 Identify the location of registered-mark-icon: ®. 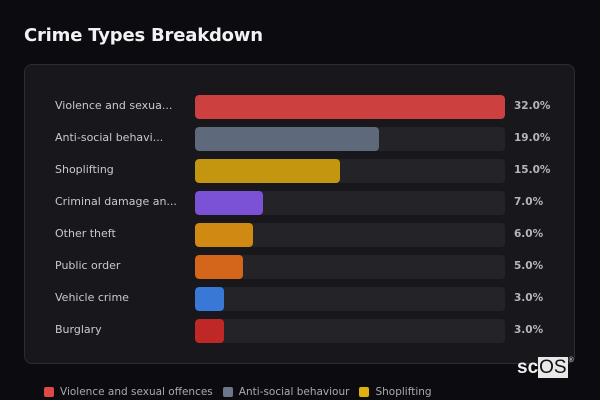
(571, 360).